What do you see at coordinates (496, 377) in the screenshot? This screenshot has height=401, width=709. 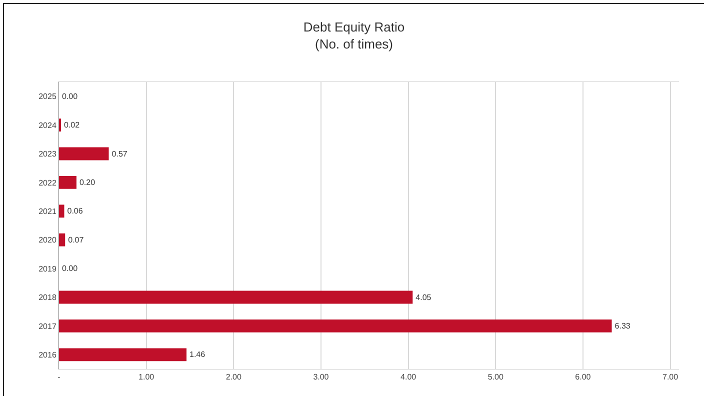 I see `x-tick-label: 5.00` at bounding box center [496, 377].